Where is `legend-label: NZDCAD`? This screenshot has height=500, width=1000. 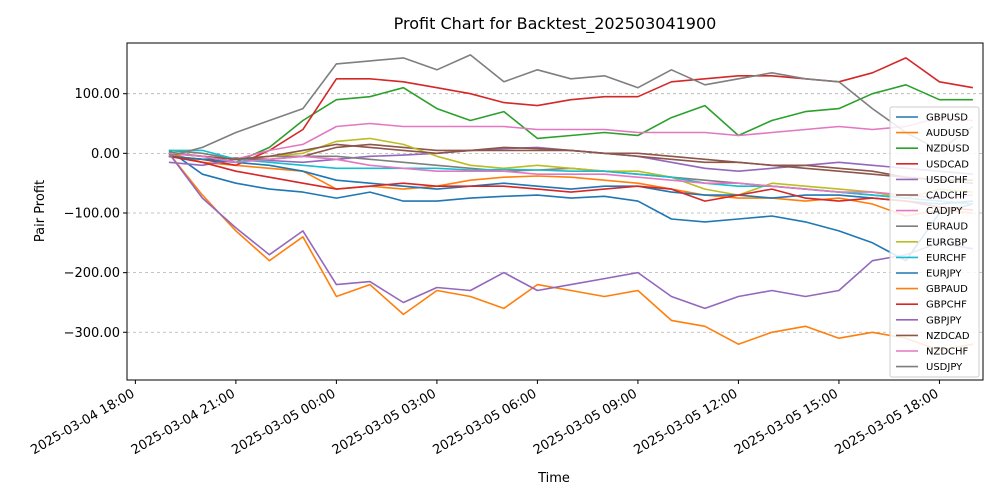
legend-label: NZDCAD is located at coordinates (948, 336).